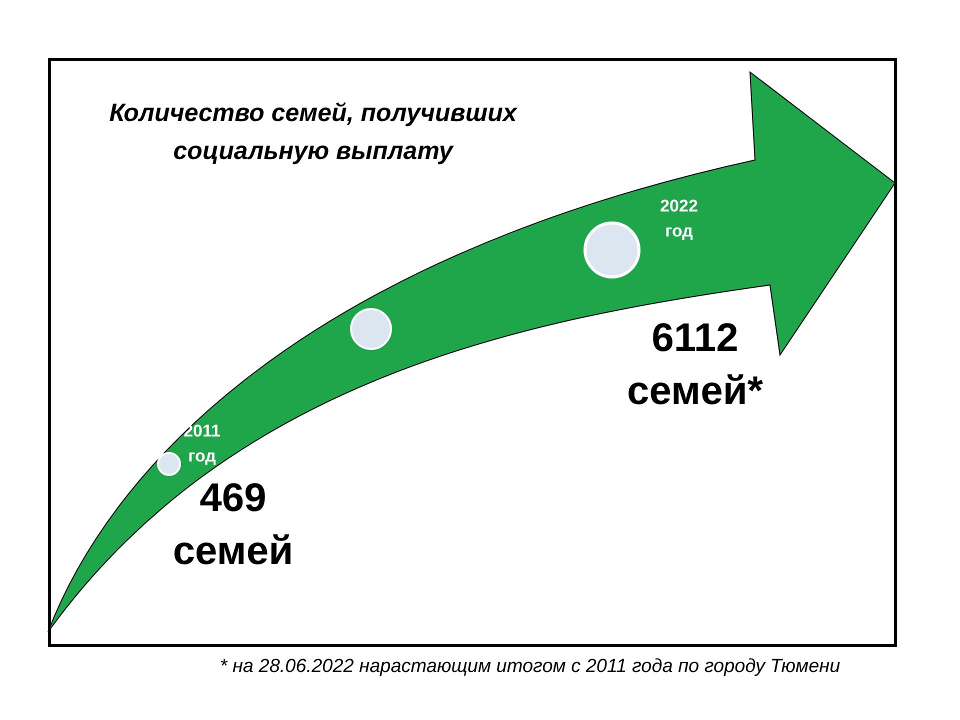 Image resolution: width=960 pixels, height=720 pixels. Describe the element at coordinates (695, 365) in the screenshot. I see `data-label: 6112 семей*` at that location.